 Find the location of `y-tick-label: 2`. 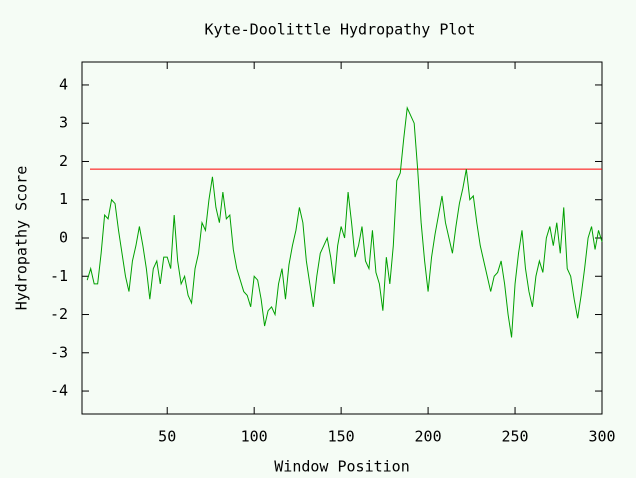

y-tick-label: 2 is located at coordinates (63, 161).